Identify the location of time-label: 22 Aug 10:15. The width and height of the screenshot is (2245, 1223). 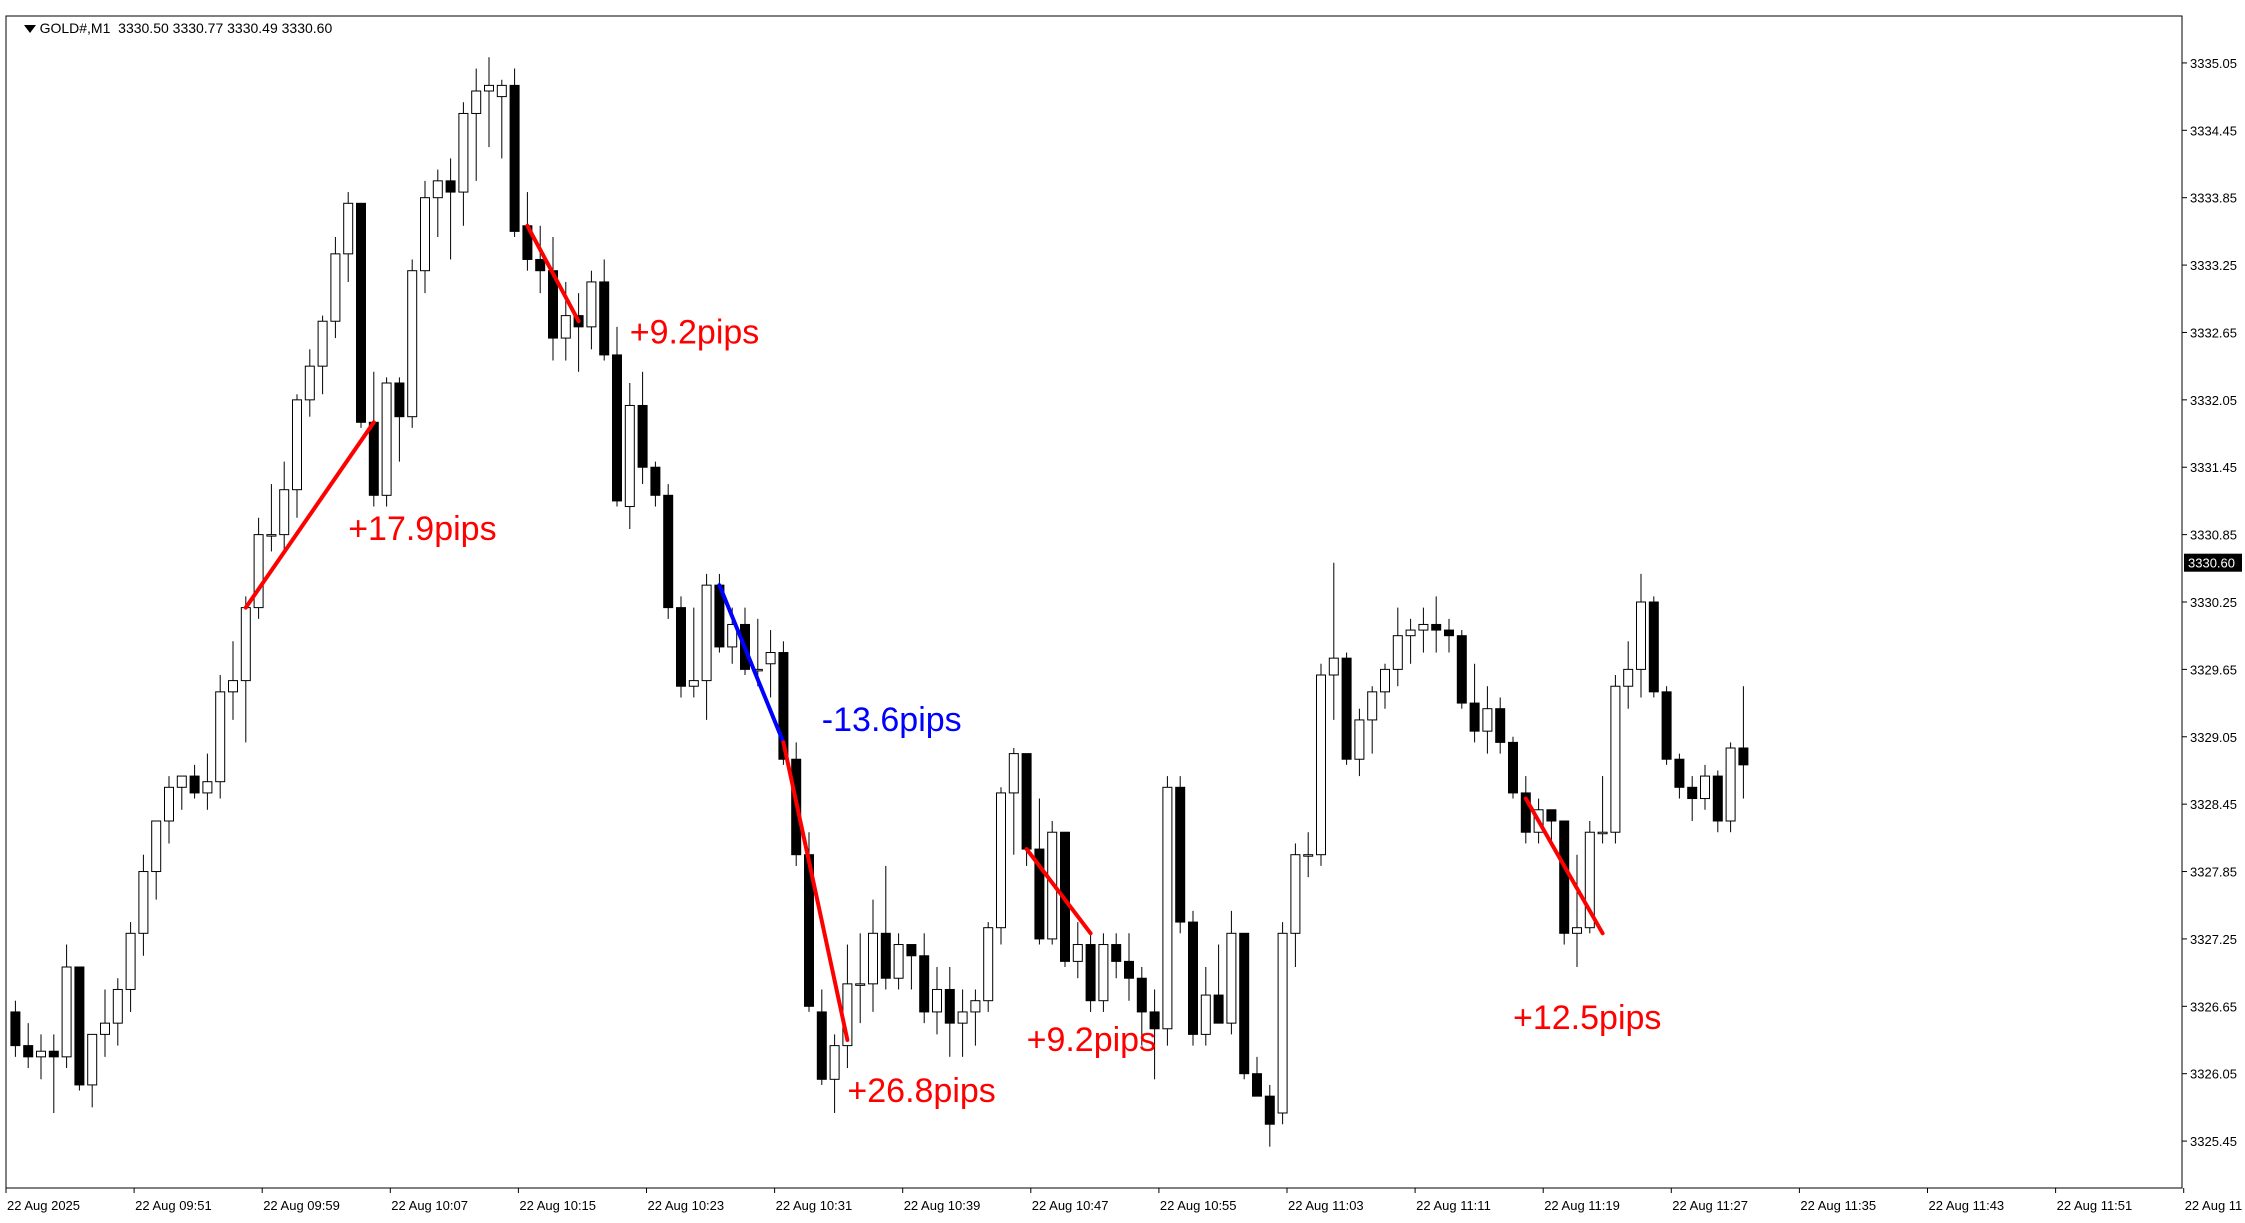
(557, 1205).